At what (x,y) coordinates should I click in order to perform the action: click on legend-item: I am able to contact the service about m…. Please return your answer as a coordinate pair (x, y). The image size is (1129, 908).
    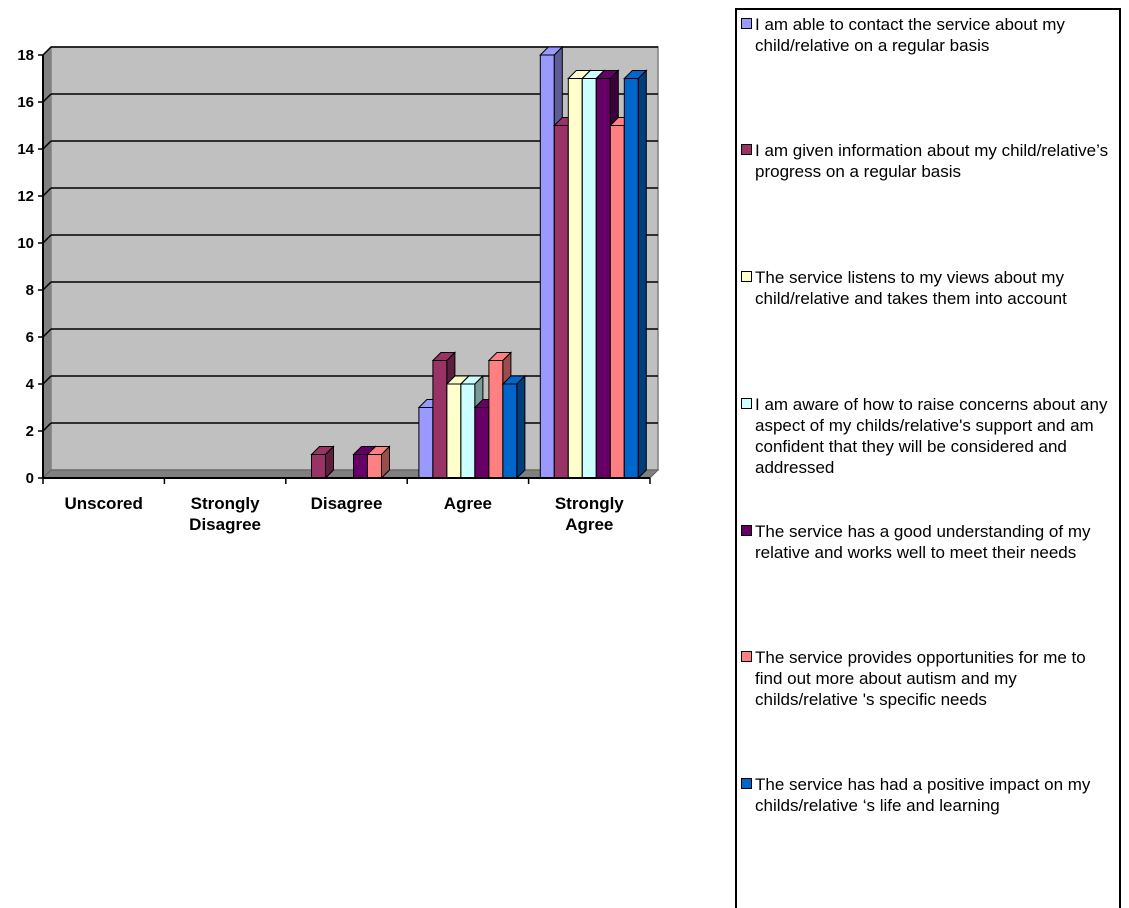
    Looking at the image, I should click on (929, 35).